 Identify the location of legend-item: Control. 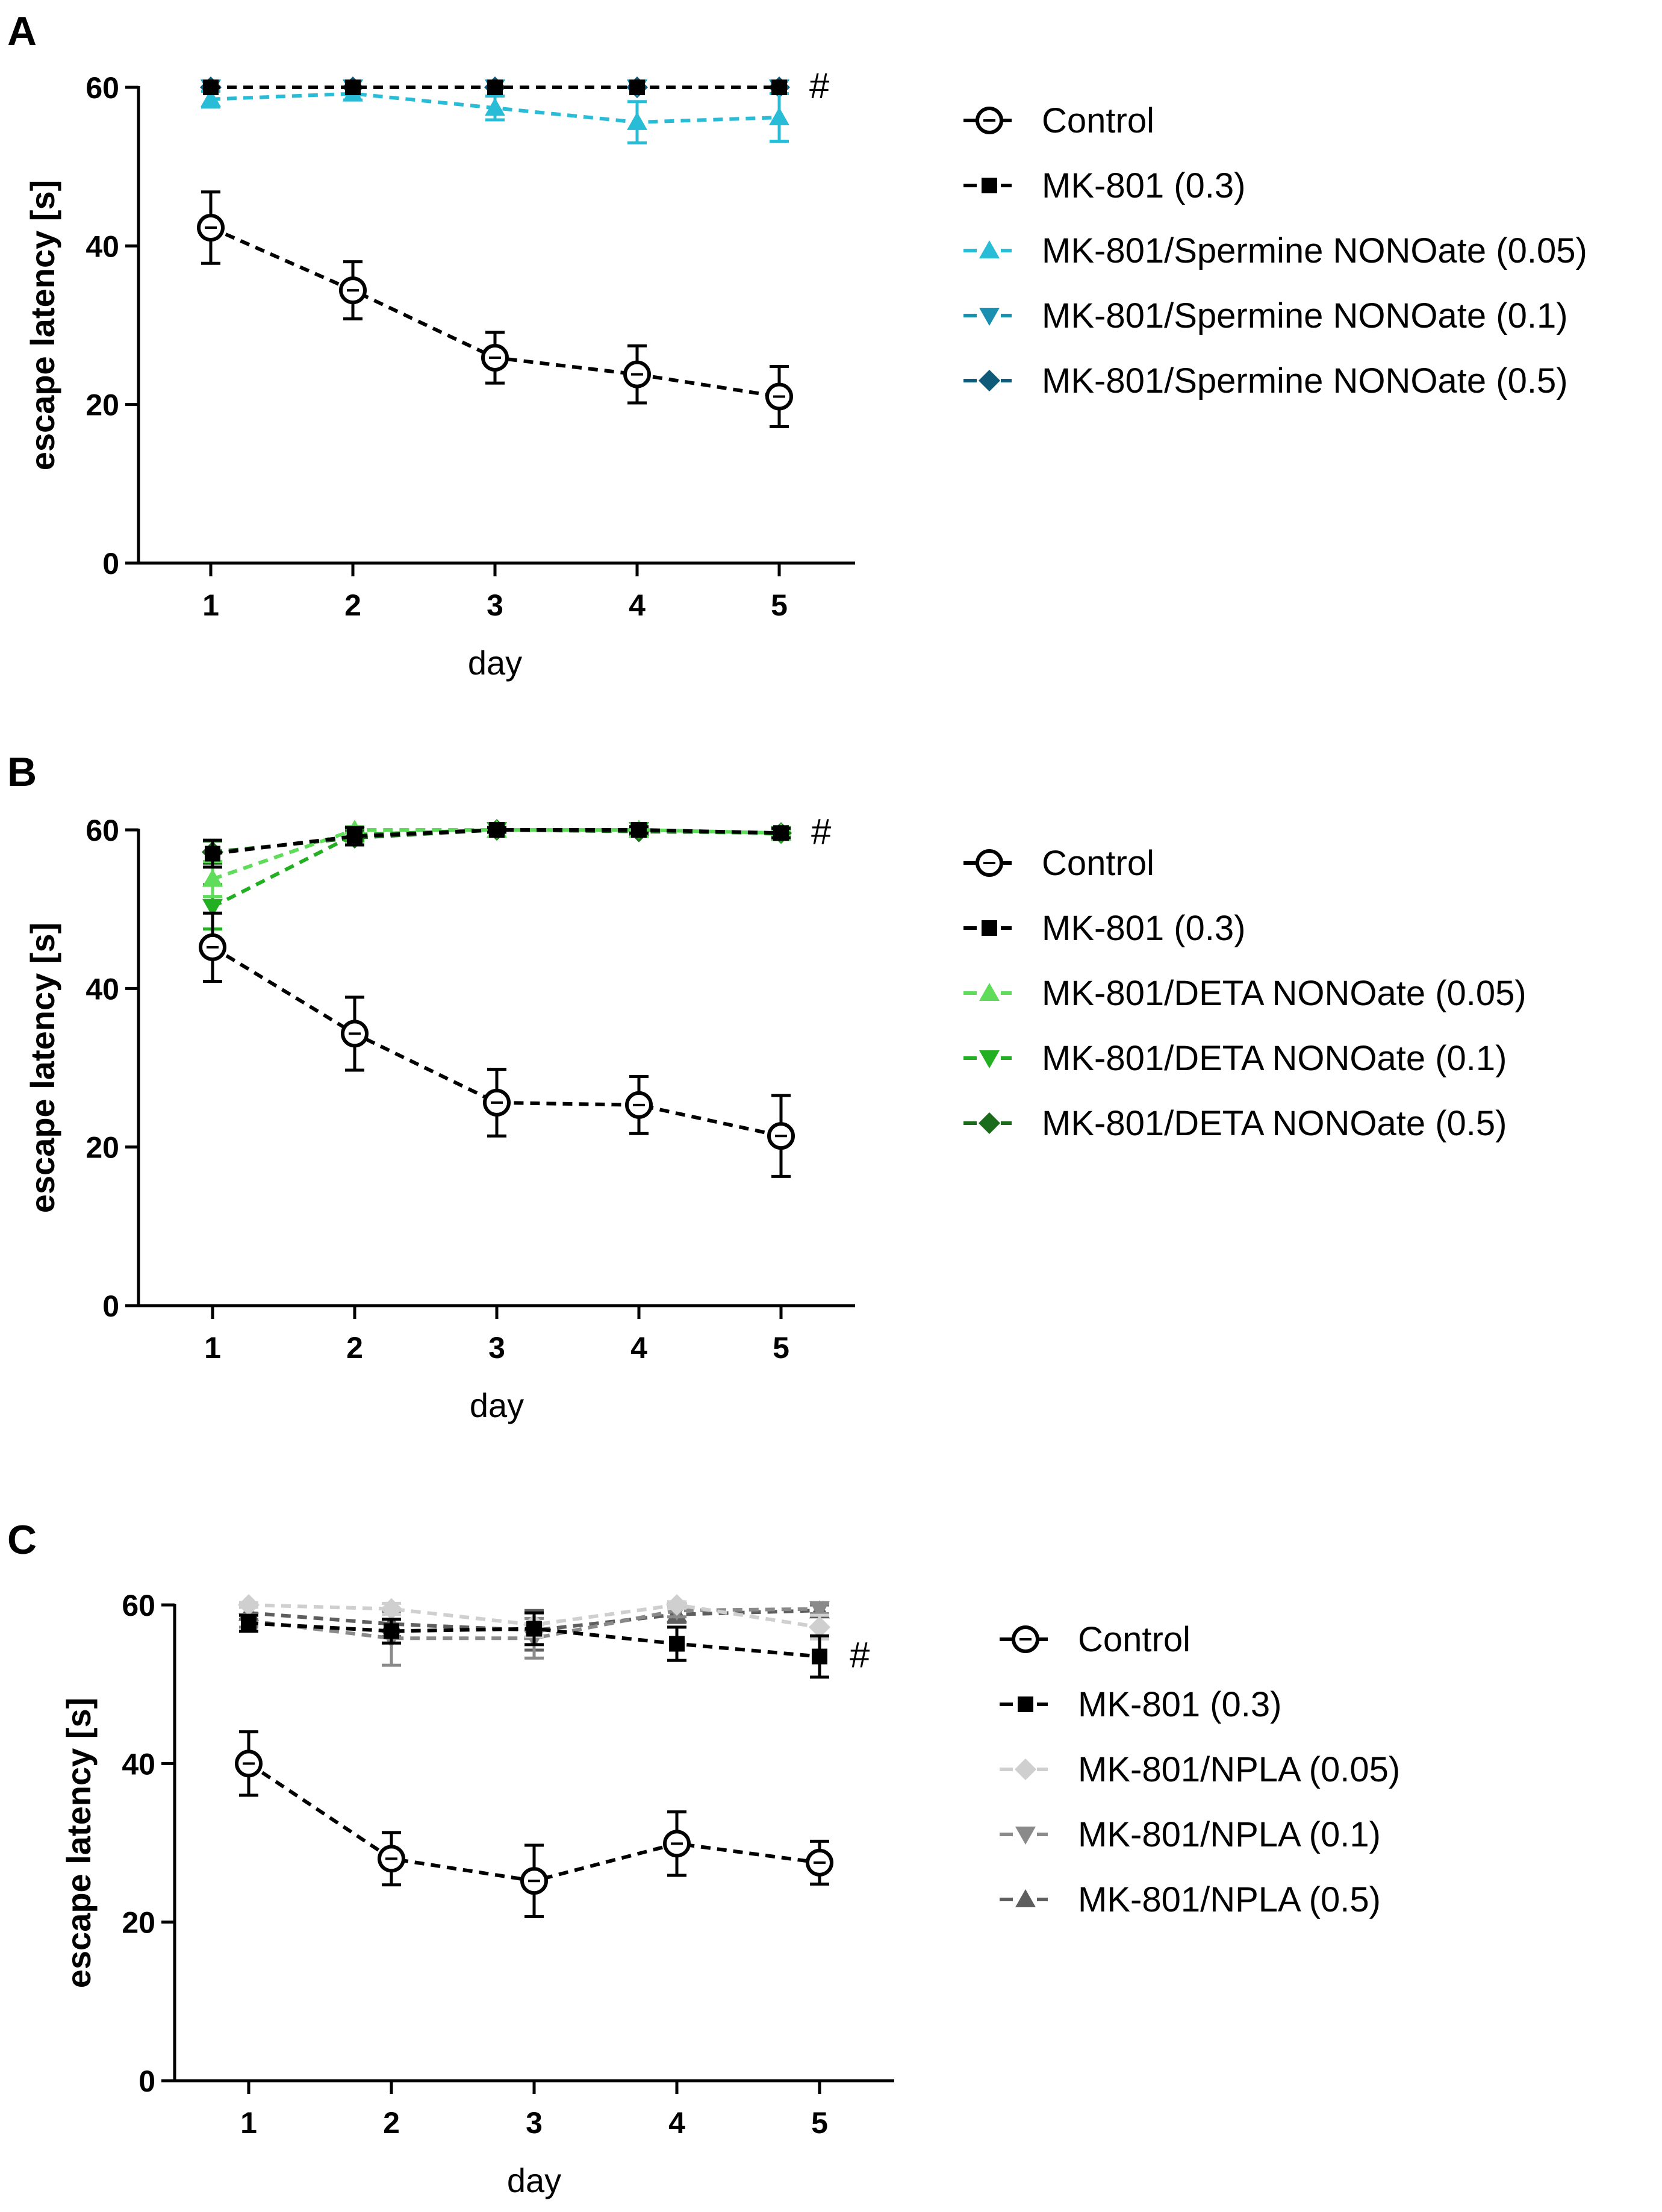
(1058, 121).